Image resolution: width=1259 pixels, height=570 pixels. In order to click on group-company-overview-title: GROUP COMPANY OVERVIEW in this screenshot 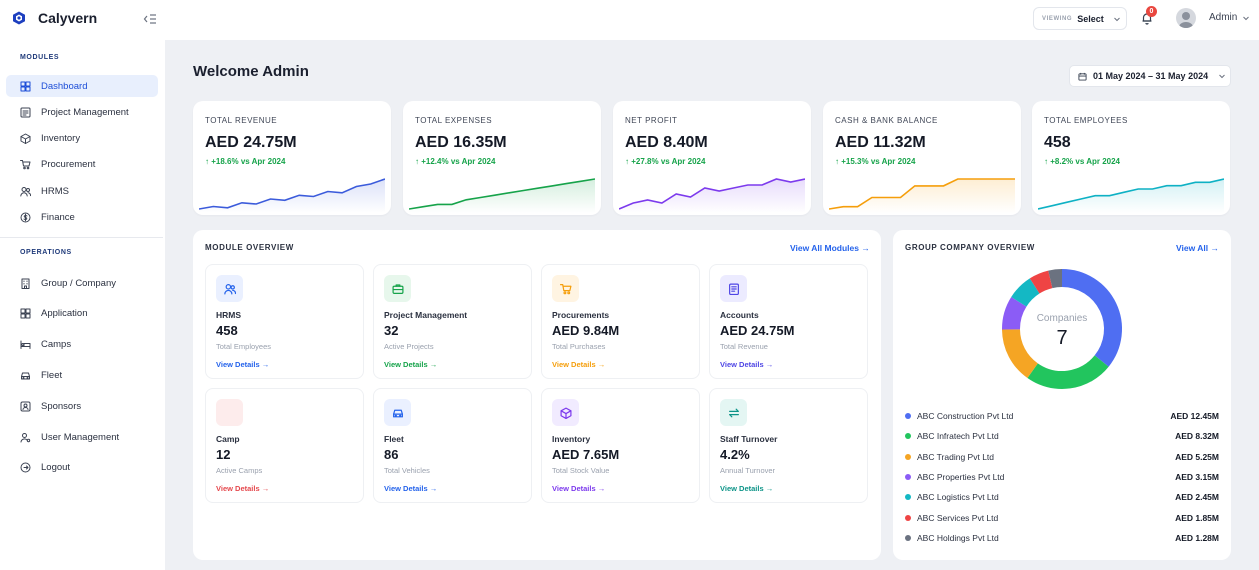, I will do `click(970, 247)`.